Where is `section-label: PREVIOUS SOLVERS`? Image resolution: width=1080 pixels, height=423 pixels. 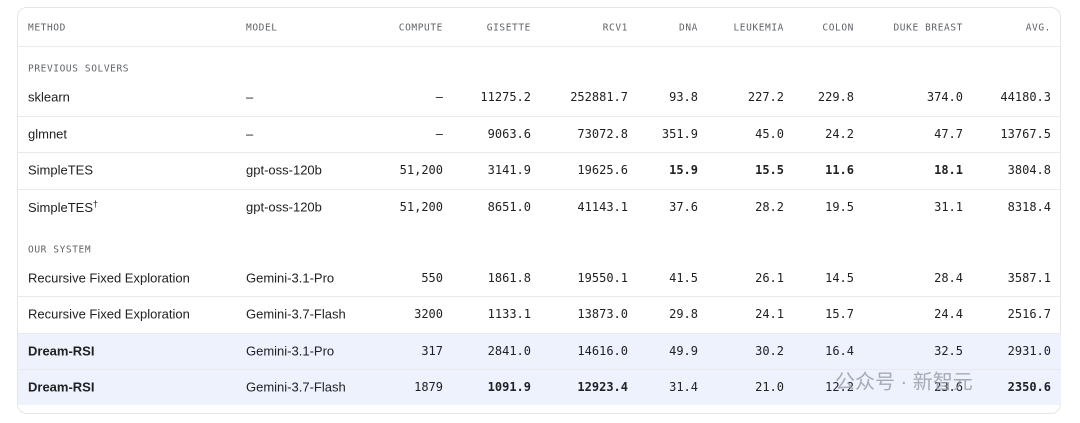 section-label: PREVIOUS SOLVERS is located at coordinates (79, 69).